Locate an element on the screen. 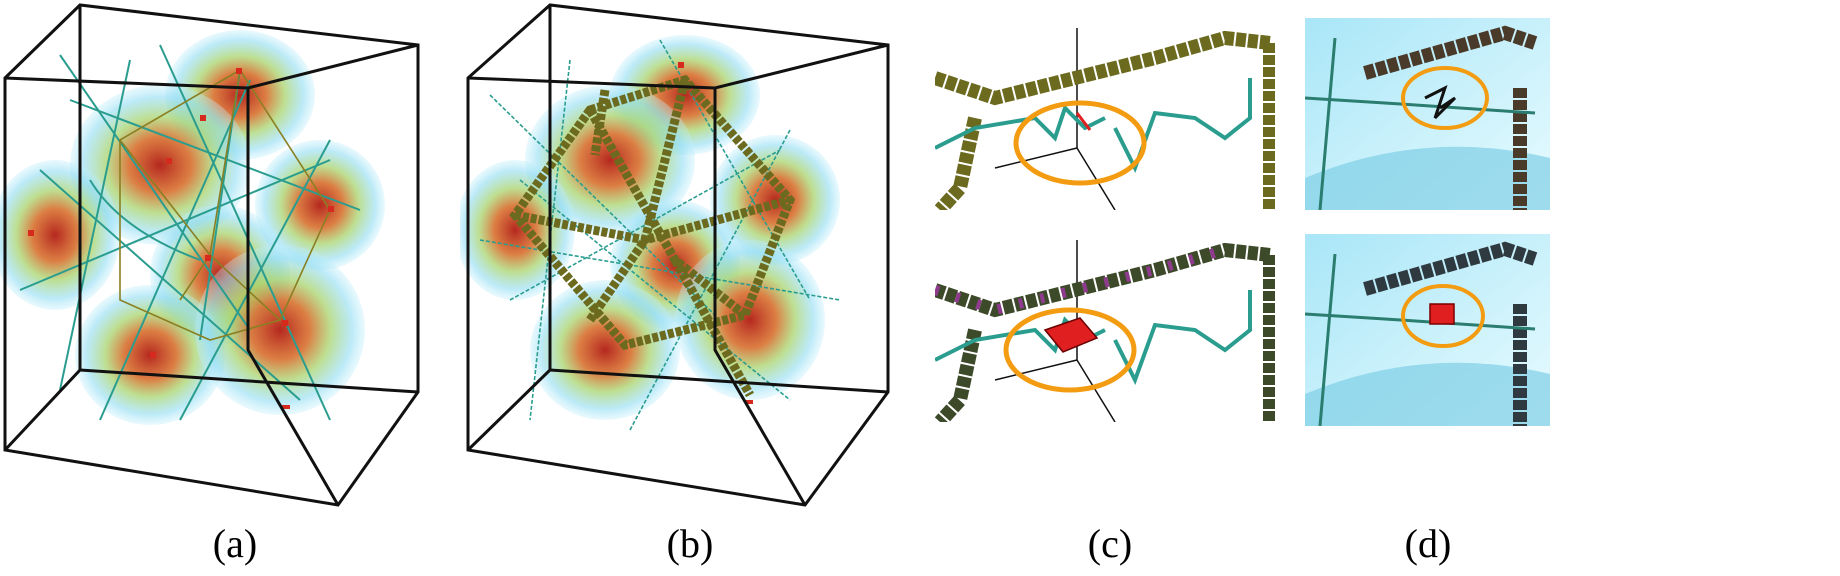 The height and width of the screenshot is (576, 1840). defect-arrows is located at coordinates (1440, 102).